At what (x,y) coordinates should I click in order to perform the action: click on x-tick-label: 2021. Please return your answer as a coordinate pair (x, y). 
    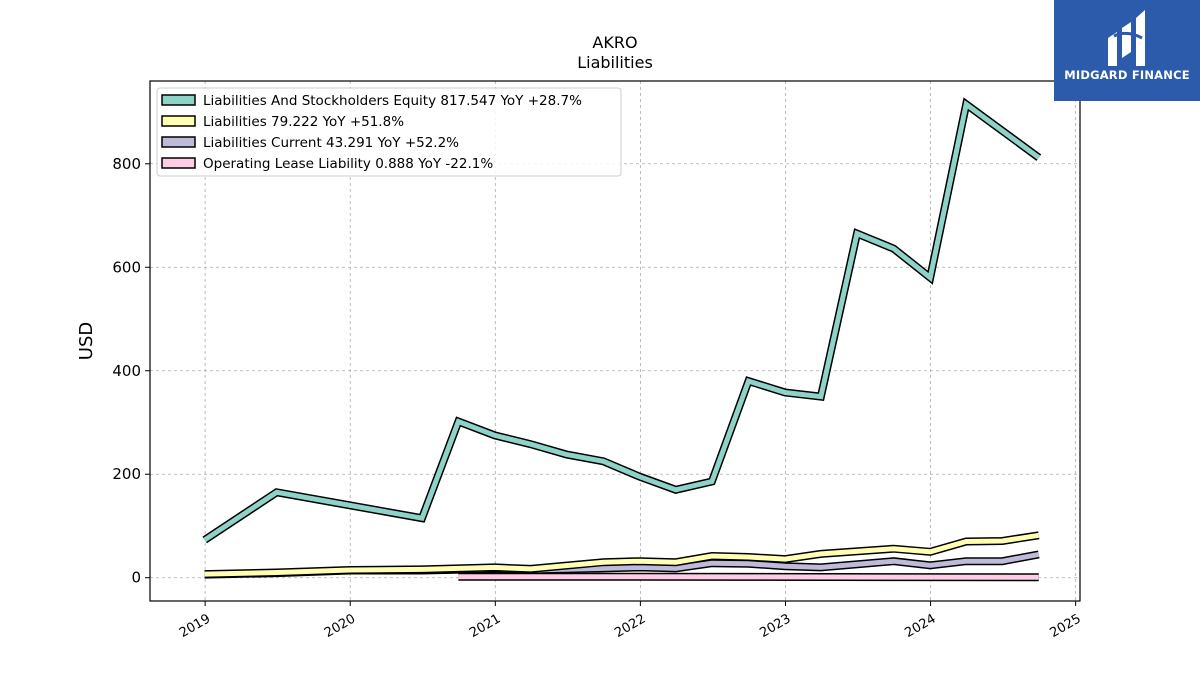
    Looking at the image, I should click on (485, 626).